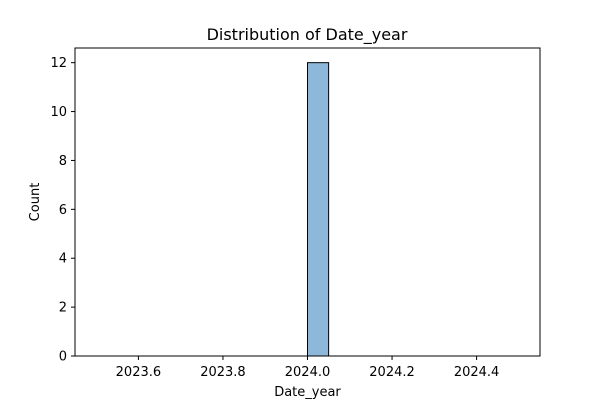  Describe the element at coordinates (392, 372) in the screenshot. I see `x-tick-label: 2024.2` at that location.